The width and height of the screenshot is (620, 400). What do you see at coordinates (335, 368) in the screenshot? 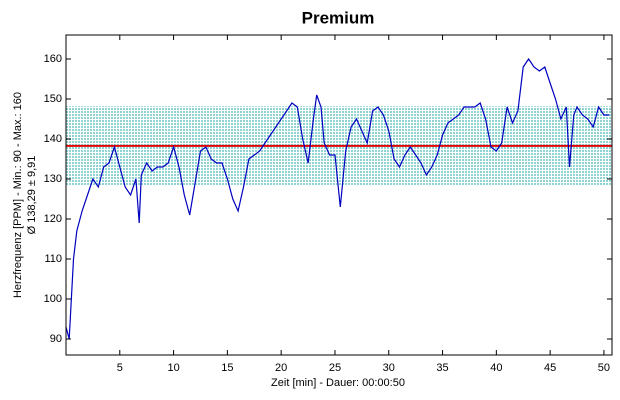
I see `x-tick-label: 25` at bounding box center [335, 368].